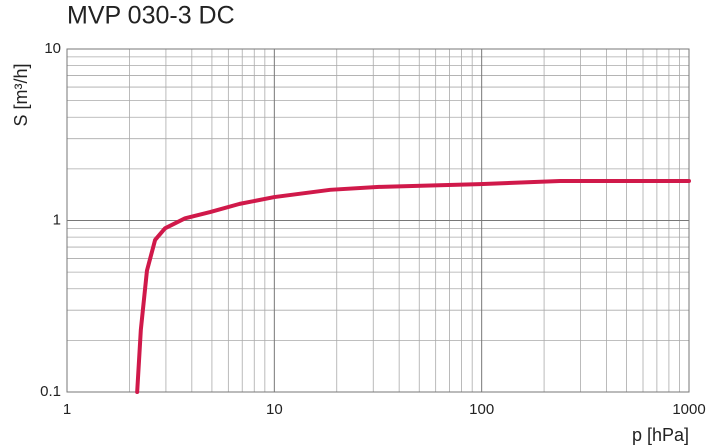 Image resolution: width=709 pixels, height=448 pixels. I want to click on chart-title: MVP 030-3 DC, so click(151, 16).